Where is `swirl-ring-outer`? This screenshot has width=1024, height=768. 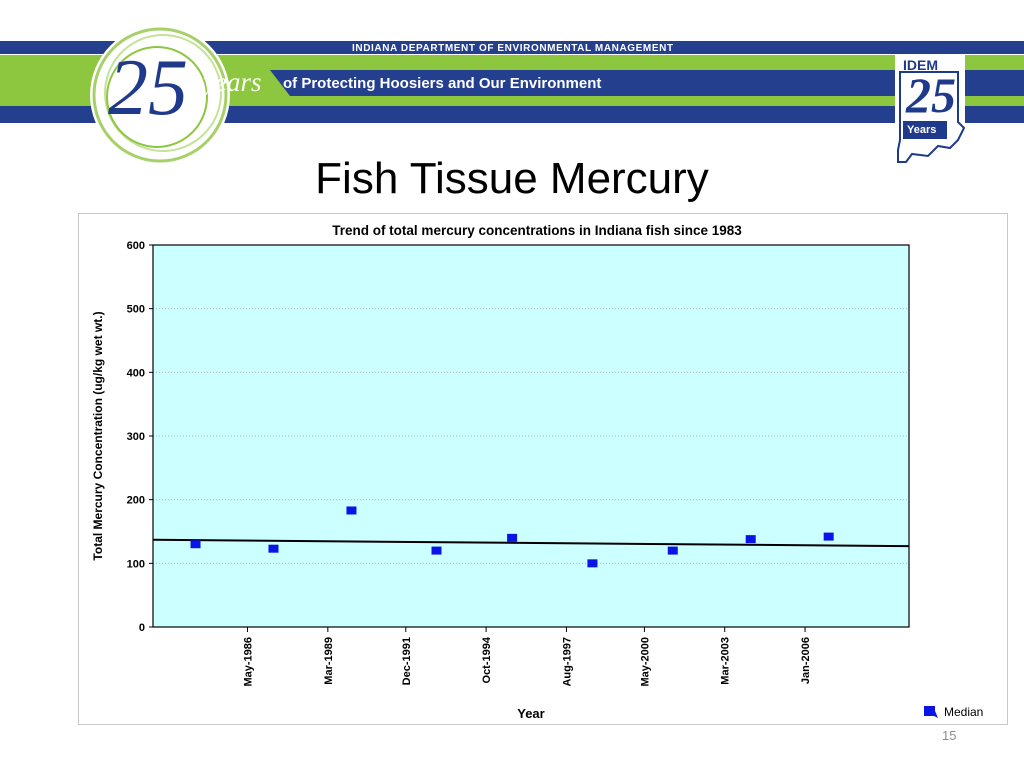 swirl-ring-outer is located at coordinates (160, 95).